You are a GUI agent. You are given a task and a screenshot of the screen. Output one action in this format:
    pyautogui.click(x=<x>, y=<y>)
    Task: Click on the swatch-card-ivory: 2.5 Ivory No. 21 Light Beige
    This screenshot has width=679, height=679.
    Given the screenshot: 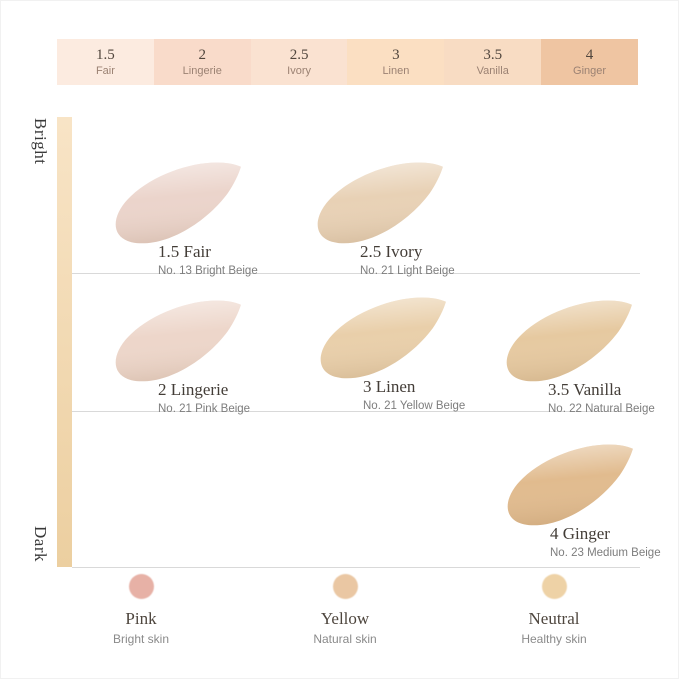 What is the action you would take?
    pyautogui.click(x=405, y=218)
    